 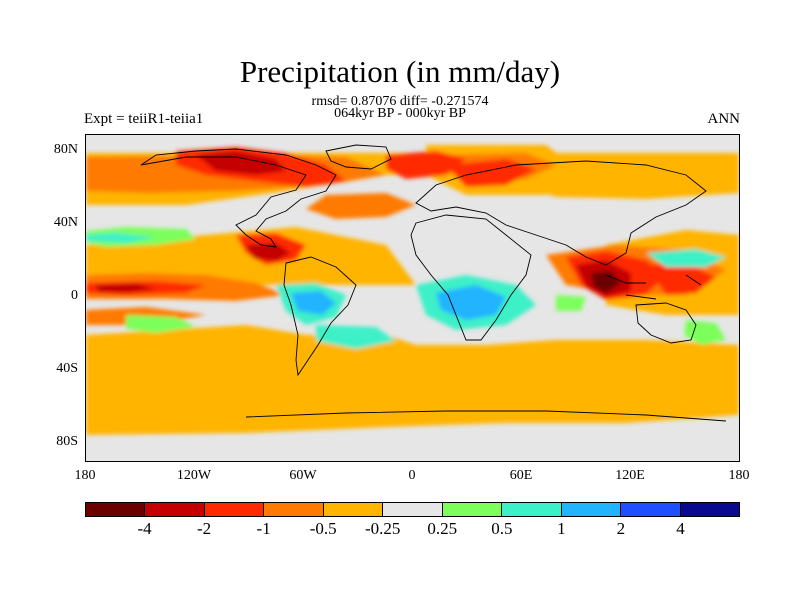 I want to click on lat-tick-80s: 80S, so click(x=67, y=441).